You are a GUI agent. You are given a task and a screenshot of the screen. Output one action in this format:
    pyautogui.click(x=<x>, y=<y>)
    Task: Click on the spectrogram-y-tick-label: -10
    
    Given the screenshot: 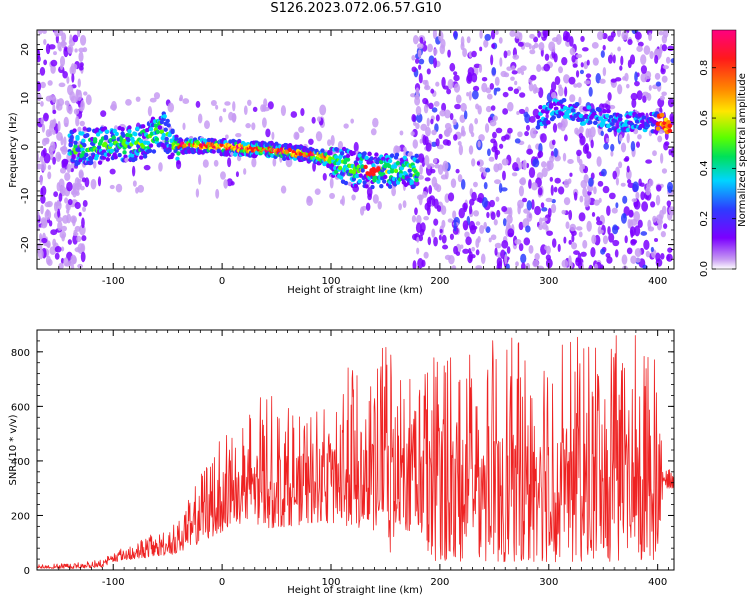 What is the action you would take?
    pyautogui.click(x=25, y=196)
    